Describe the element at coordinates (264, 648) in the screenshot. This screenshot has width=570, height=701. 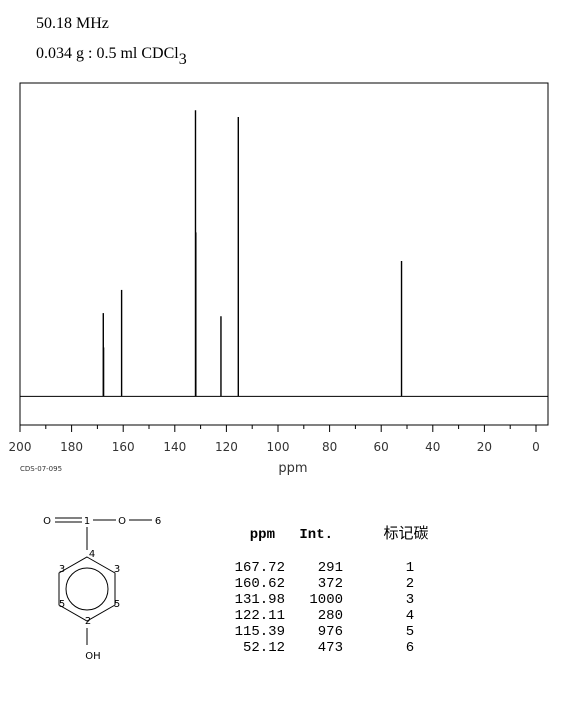
I see `table-cell: 52.12` at that location.